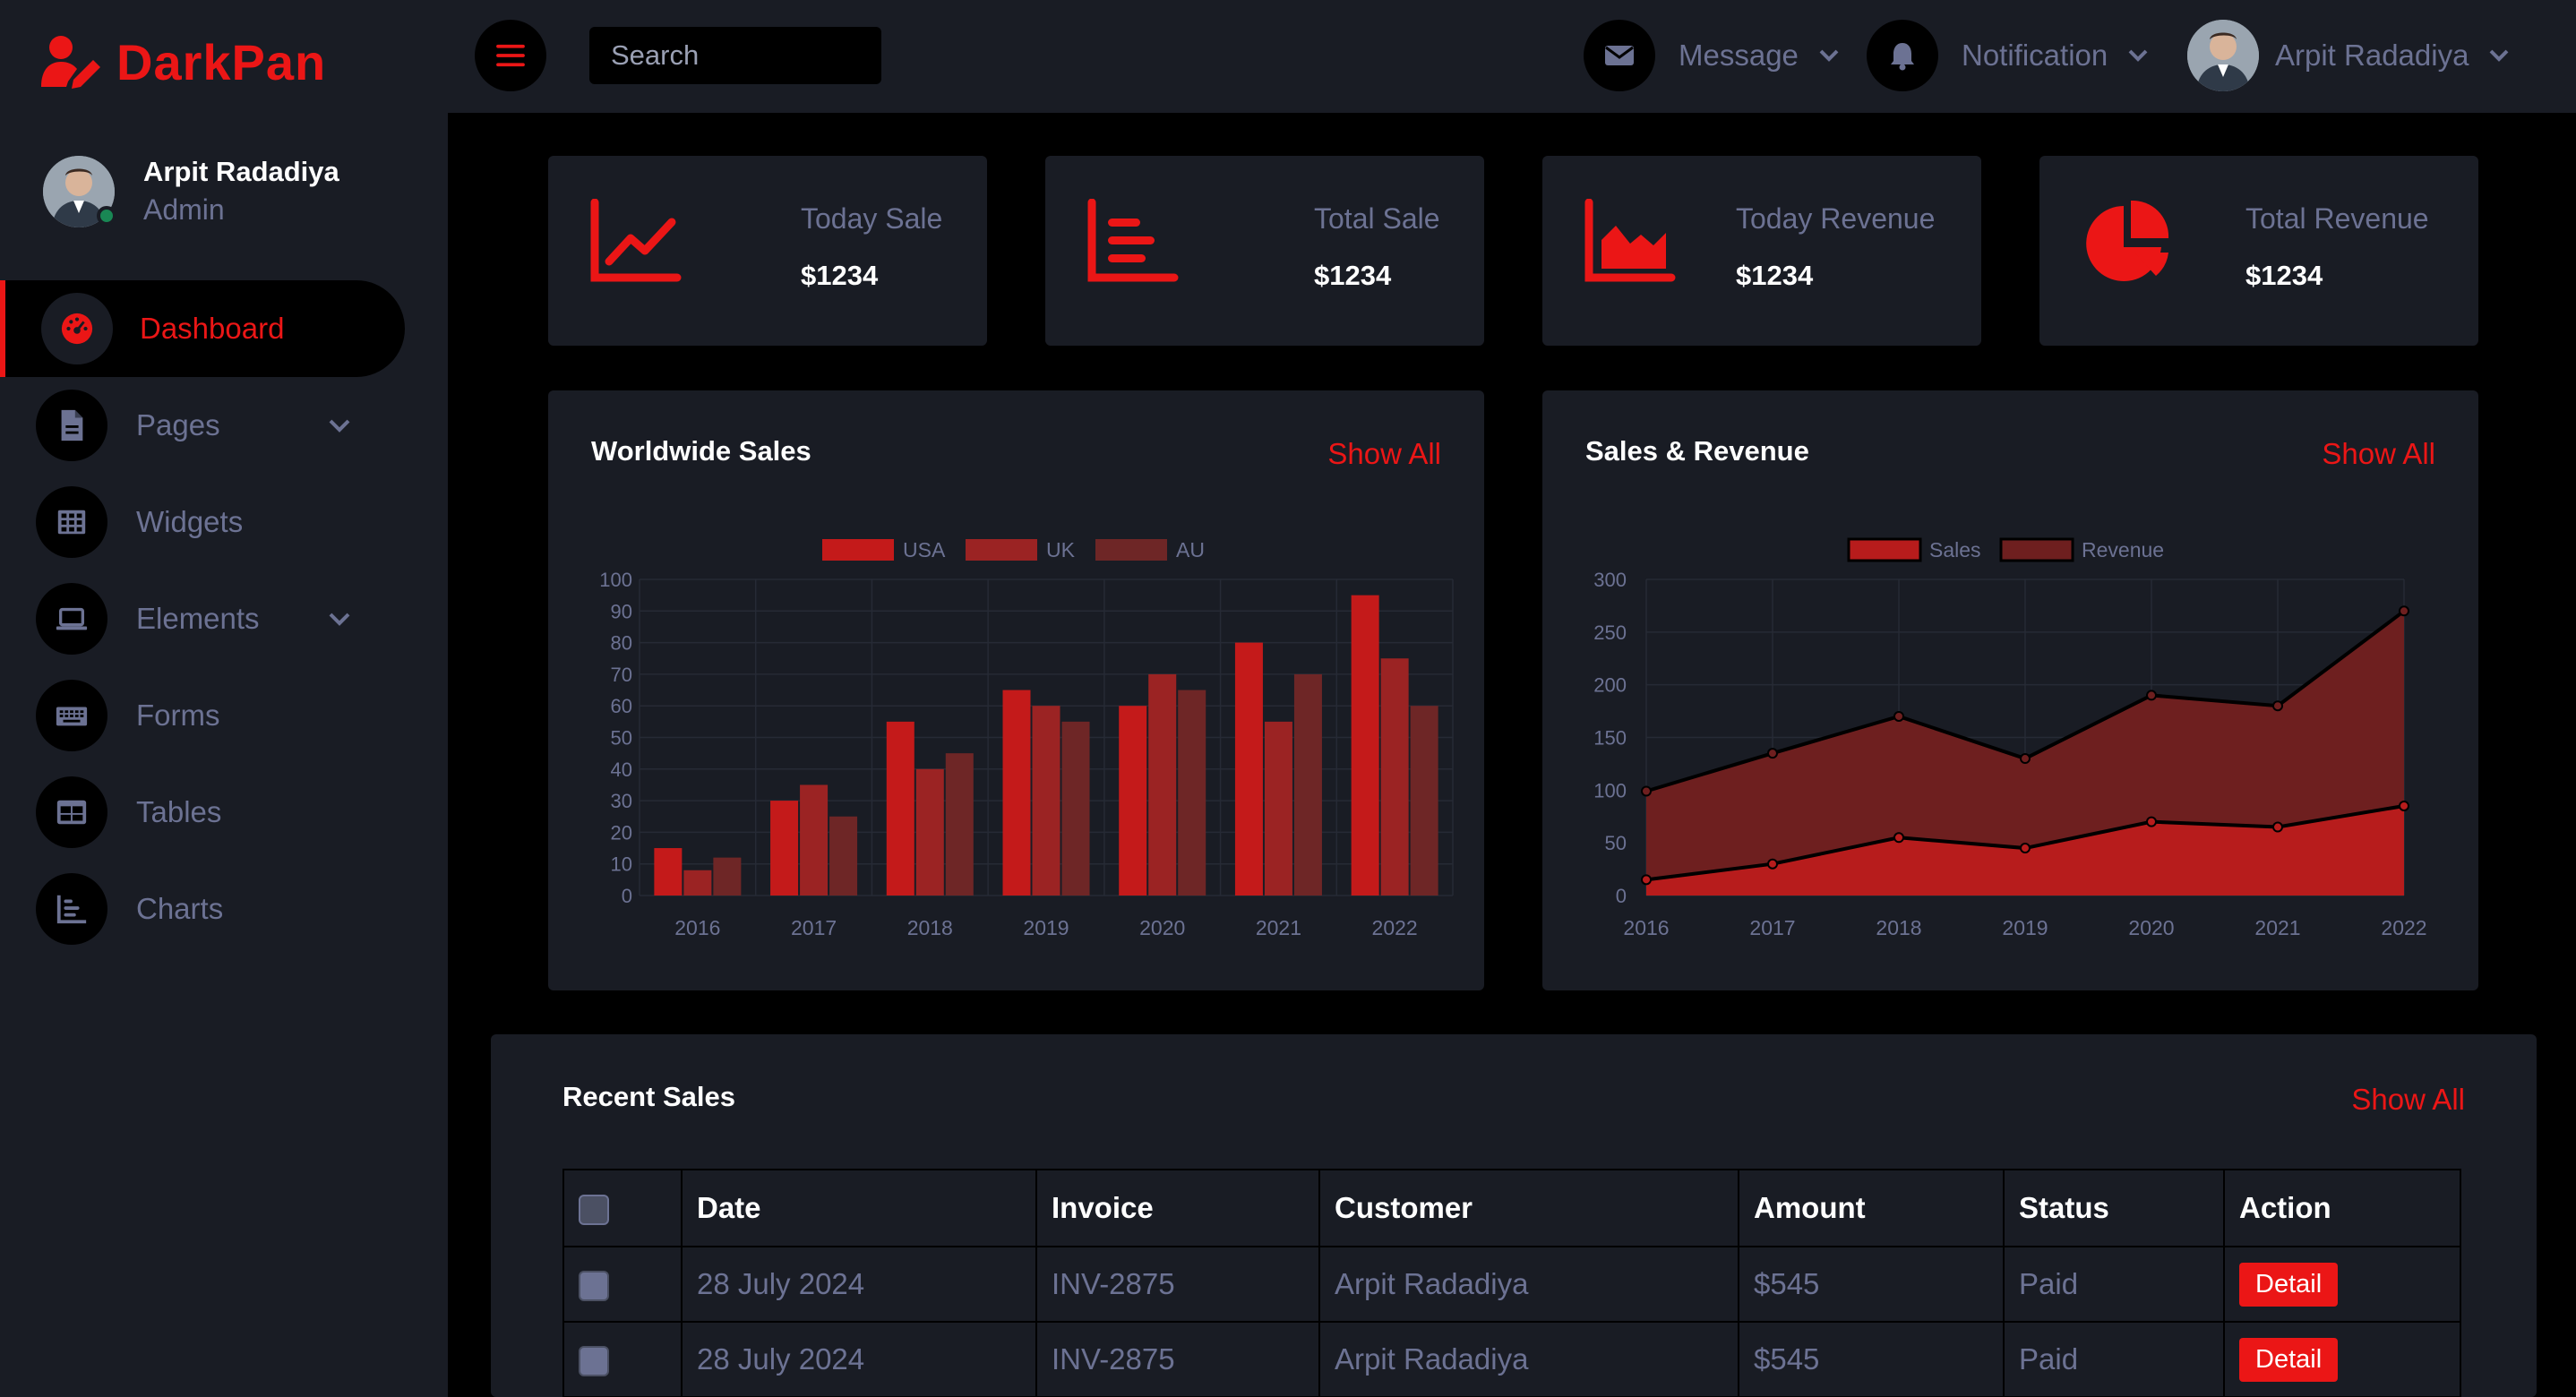  I want to click on notification-label: Notification, so click(2035, 55).